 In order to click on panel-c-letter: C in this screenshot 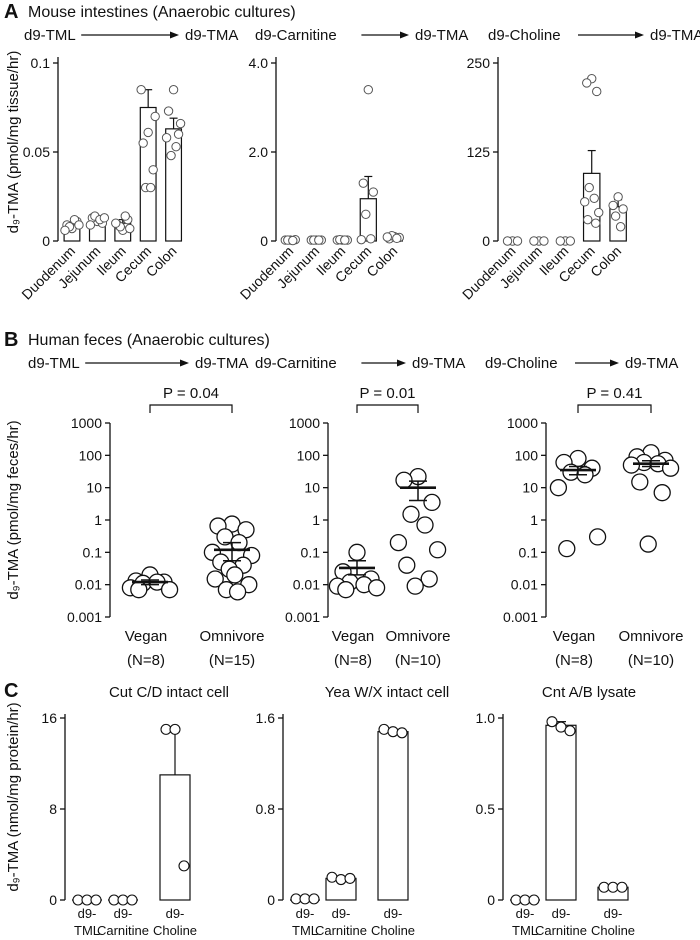, I will do `click(11, 691)`.